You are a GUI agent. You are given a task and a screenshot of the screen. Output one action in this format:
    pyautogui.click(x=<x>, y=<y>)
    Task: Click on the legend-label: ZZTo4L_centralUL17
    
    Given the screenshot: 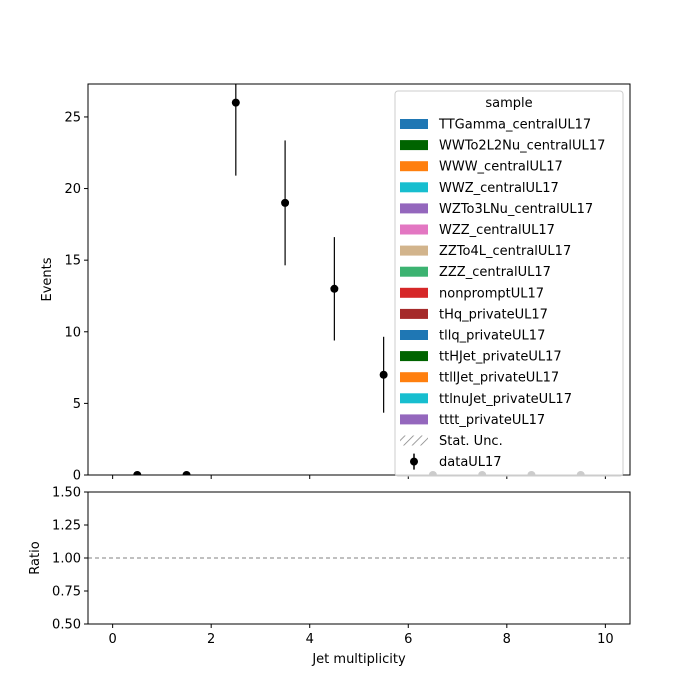 What is the action you would take?
    pyautogui.click(x=505, y=251)
    